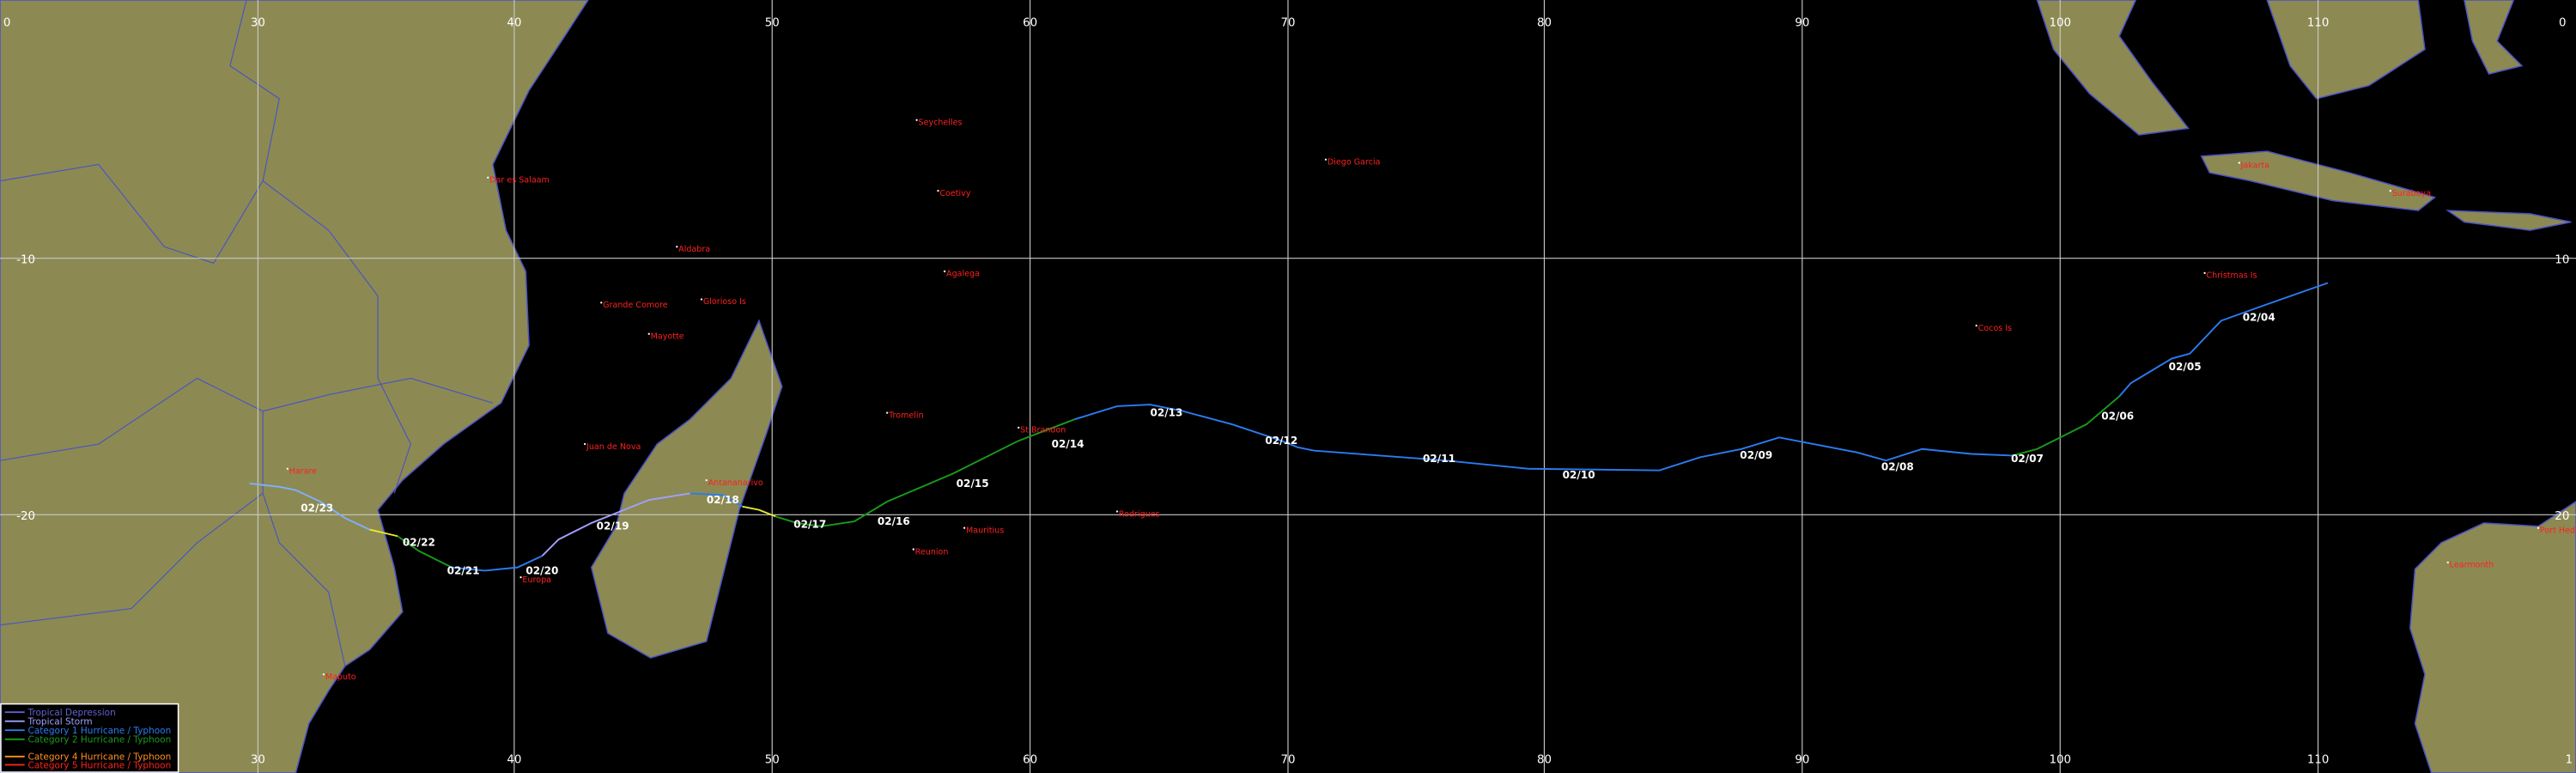 This screenshot has height=773, width=2576. What do you see at coordinates (1043, 430) in the screenshot?
I see `place-label: St Brandon` at bounding box center [1043, 430].